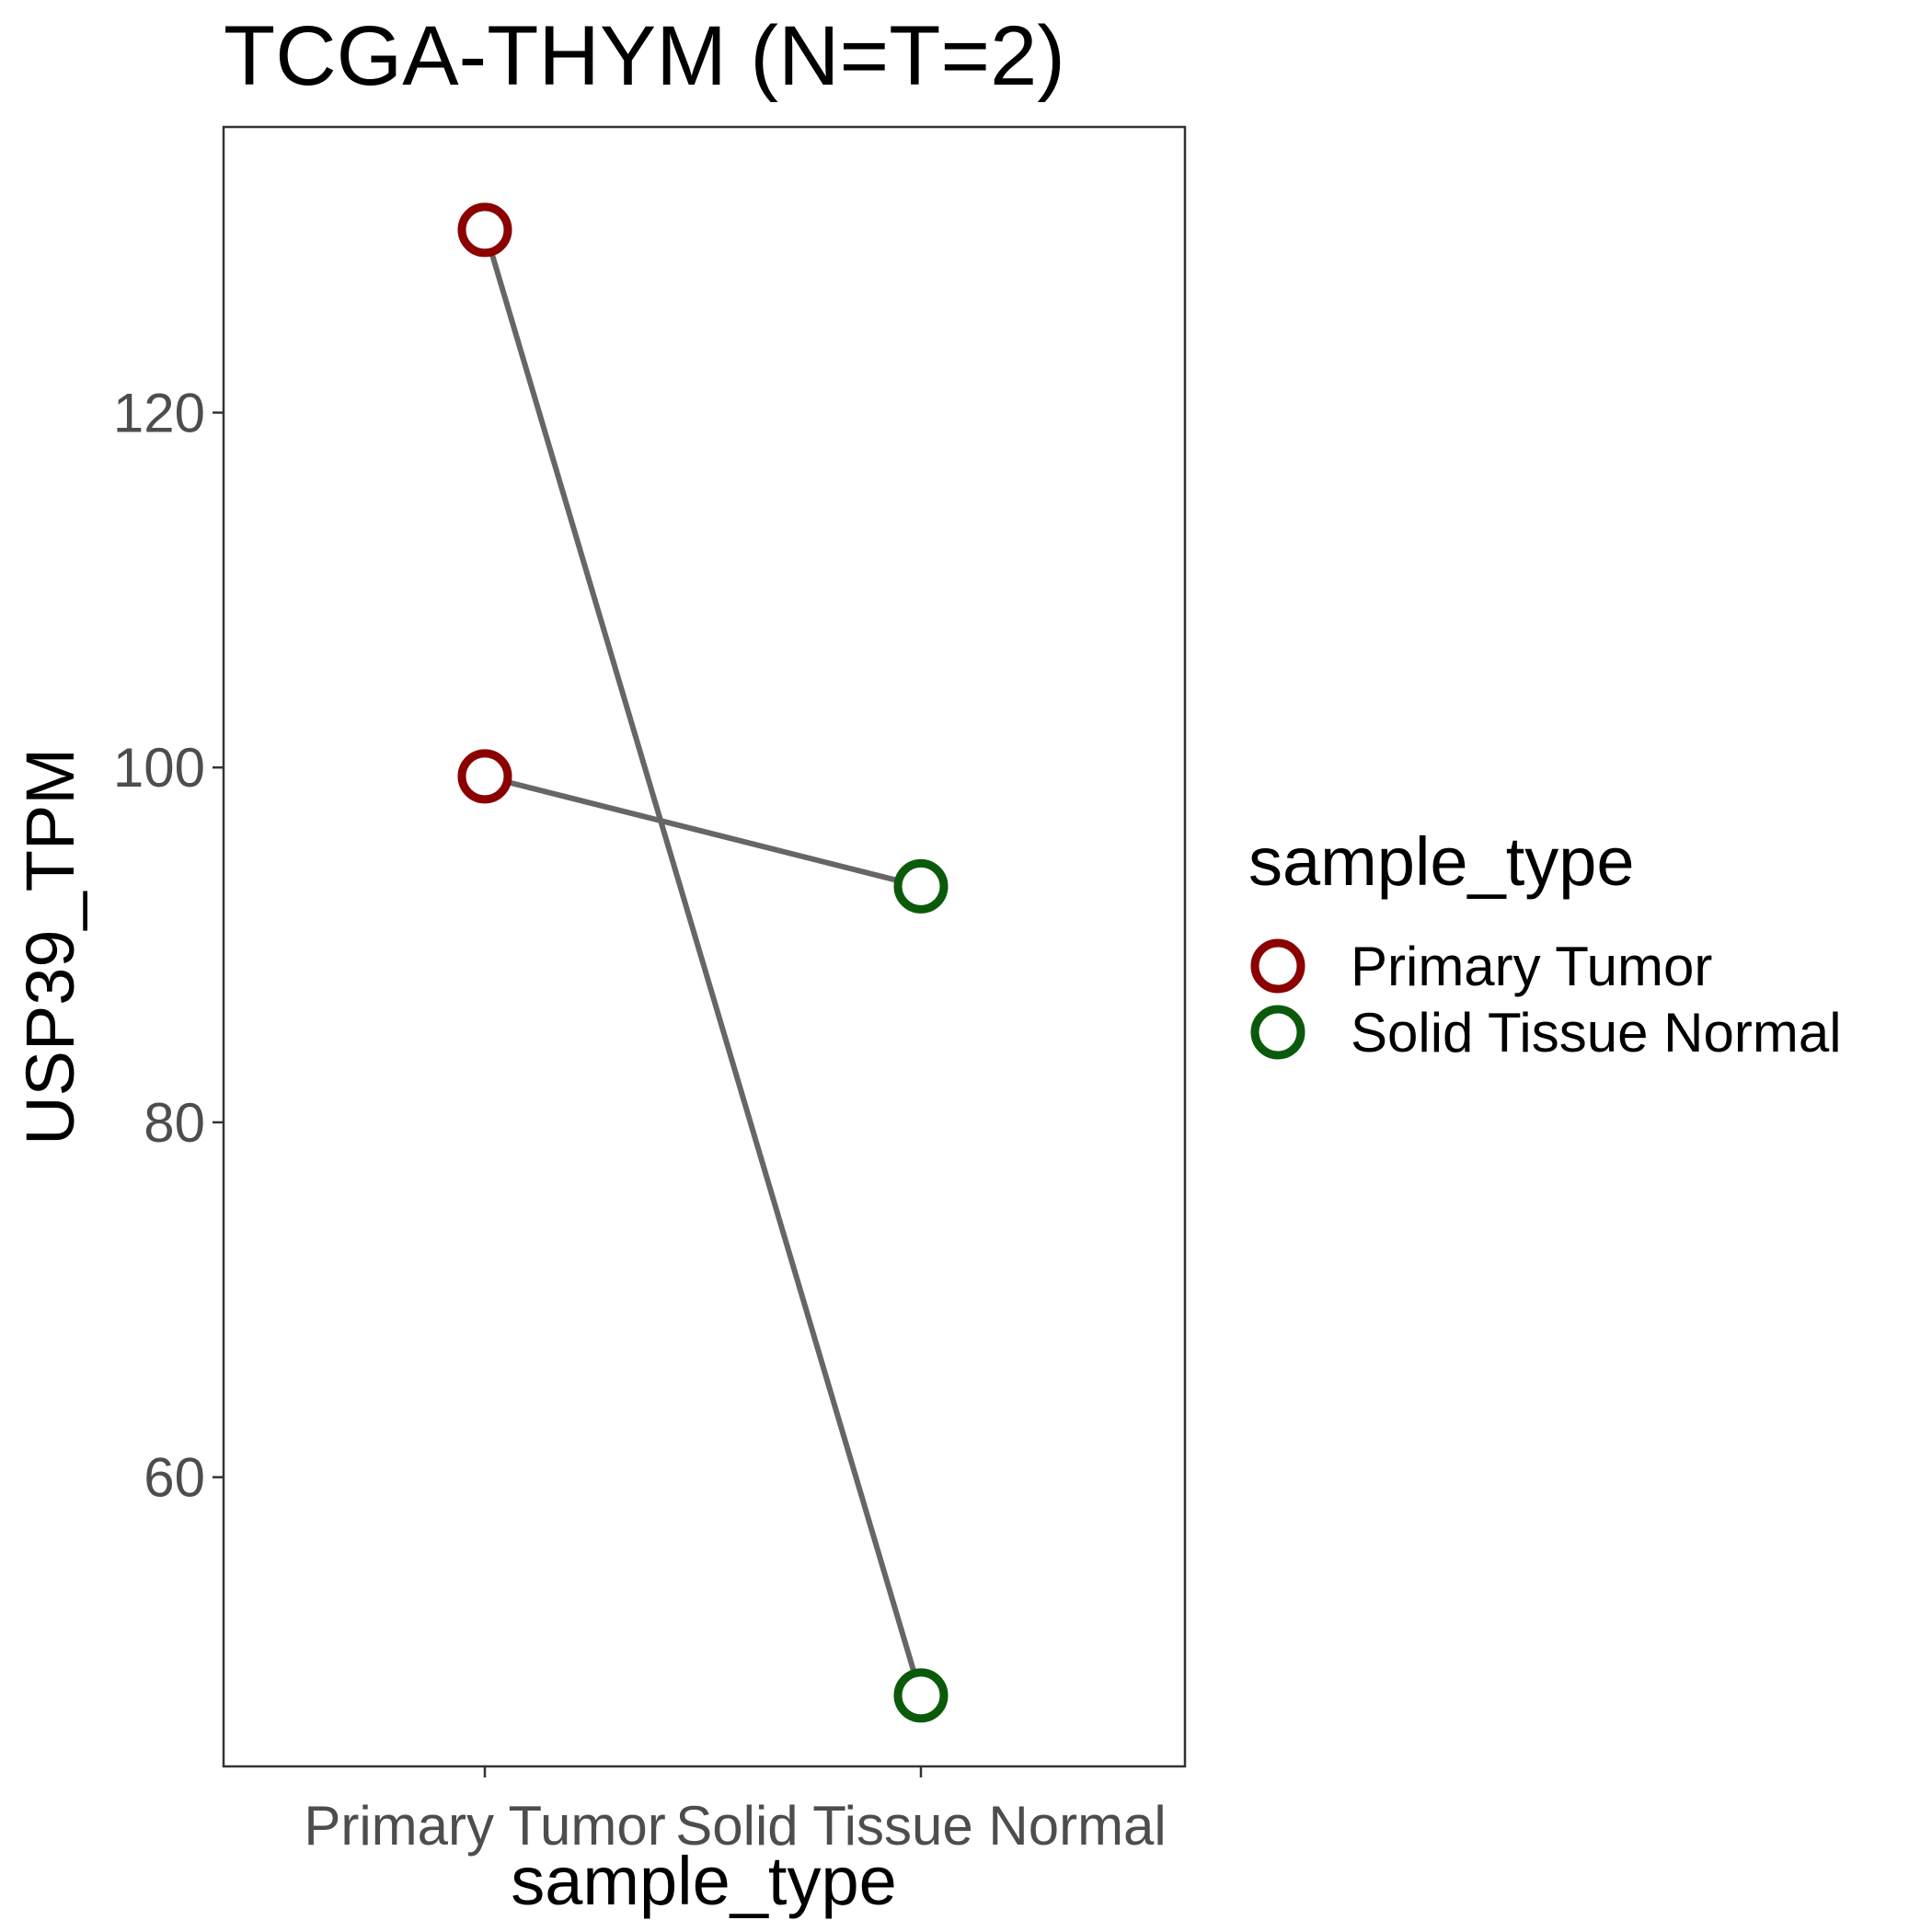  What do you see at coordinates (704, 1881) in the screenshot?
I see `x-axis-title: sample_type` at bounding box center [704, 1881].